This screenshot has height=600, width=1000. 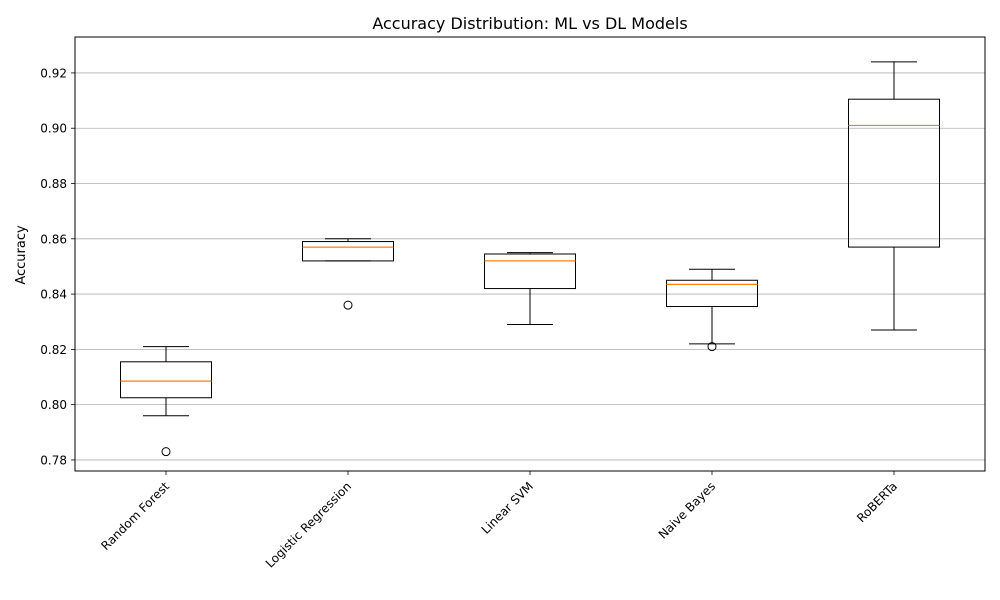 What do you see at coordinates (53, 129) in the screenshot?
I see `y-tick-label: 0.90` at bounding box center [53, 129].